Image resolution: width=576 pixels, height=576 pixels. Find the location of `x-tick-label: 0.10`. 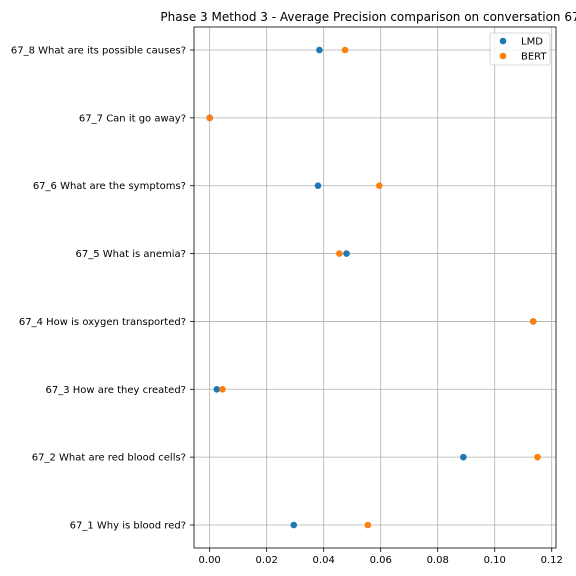

x-tick-label: 0.10 is located at coordinates (495, 560).